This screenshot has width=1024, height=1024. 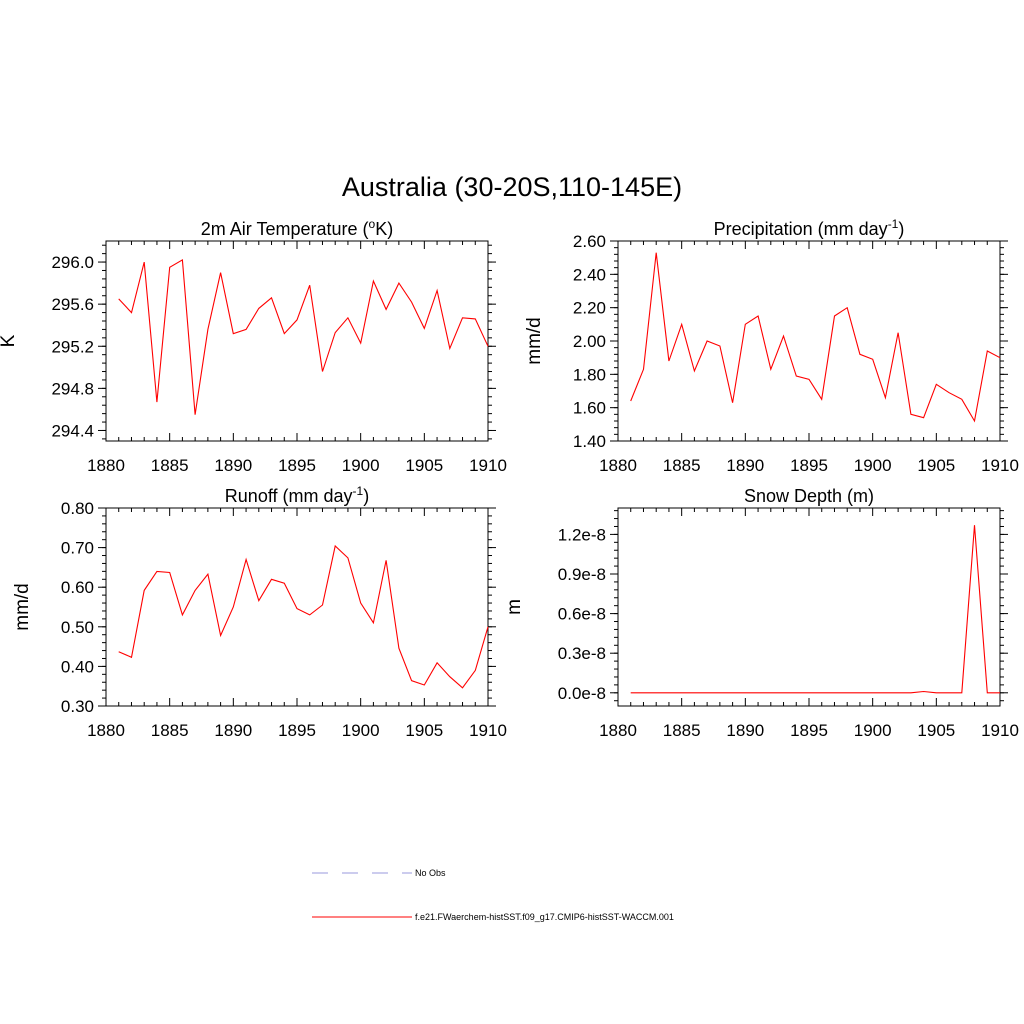 I want to click on precipitation-title: Precipitation (mm day-1), so click(x=809, y=228).